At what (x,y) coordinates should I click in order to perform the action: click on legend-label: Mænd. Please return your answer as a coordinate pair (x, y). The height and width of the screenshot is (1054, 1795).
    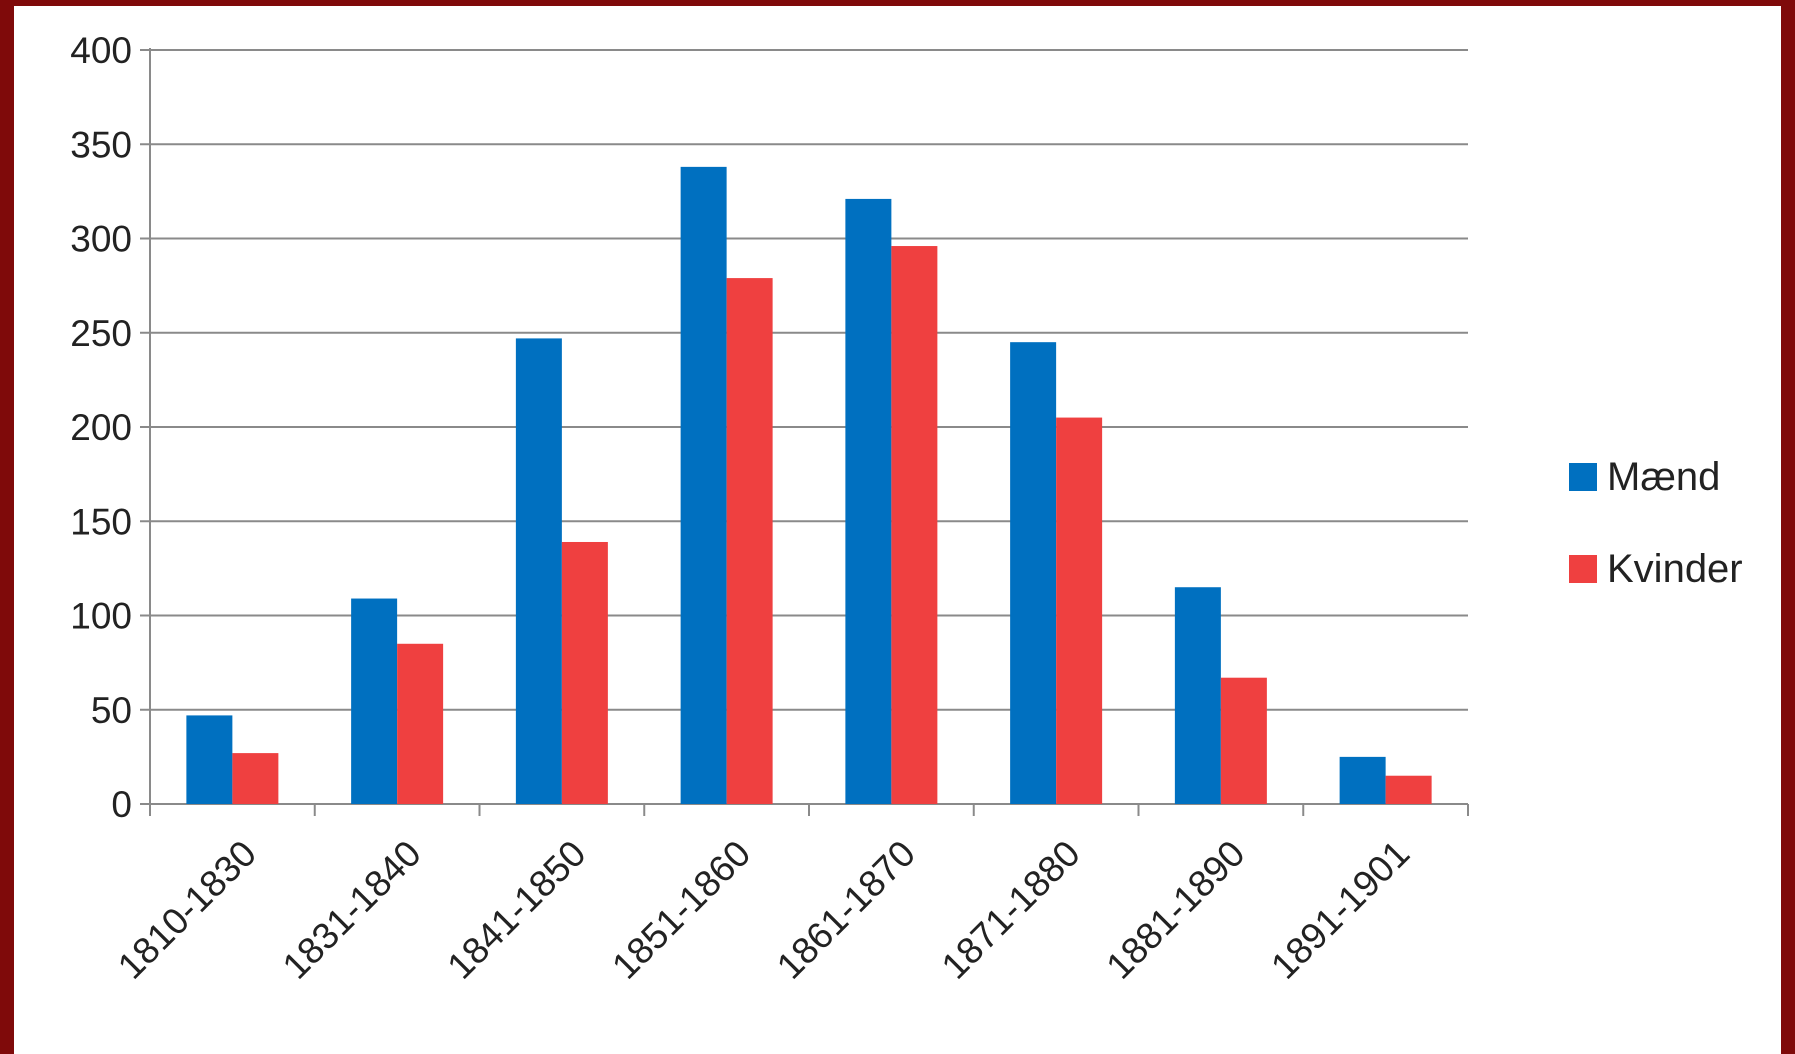
    Looking at the image, I should click on (1663, 477).